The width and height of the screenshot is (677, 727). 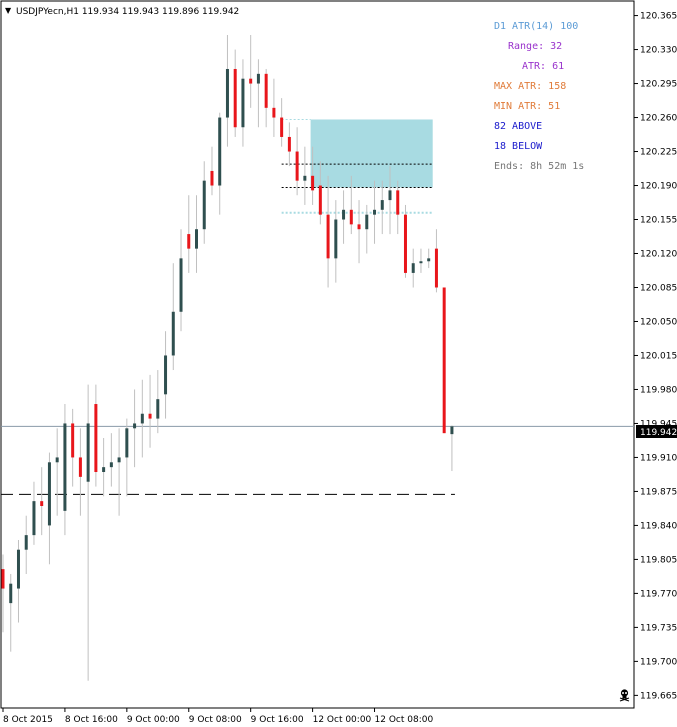 I want to click on y-tick-label: 120.365, so click(x=658, y=17).